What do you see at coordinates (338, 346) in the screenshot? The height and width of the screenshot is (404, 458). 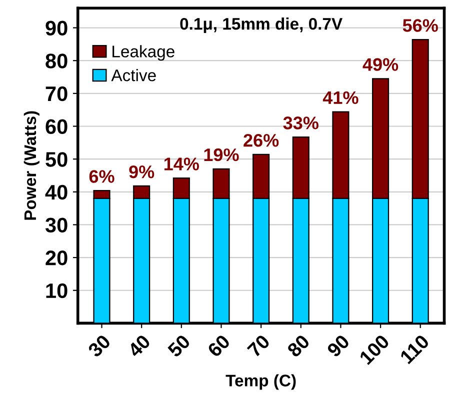 I see `x-tick-label: 90` at bounding box center [338, 346].